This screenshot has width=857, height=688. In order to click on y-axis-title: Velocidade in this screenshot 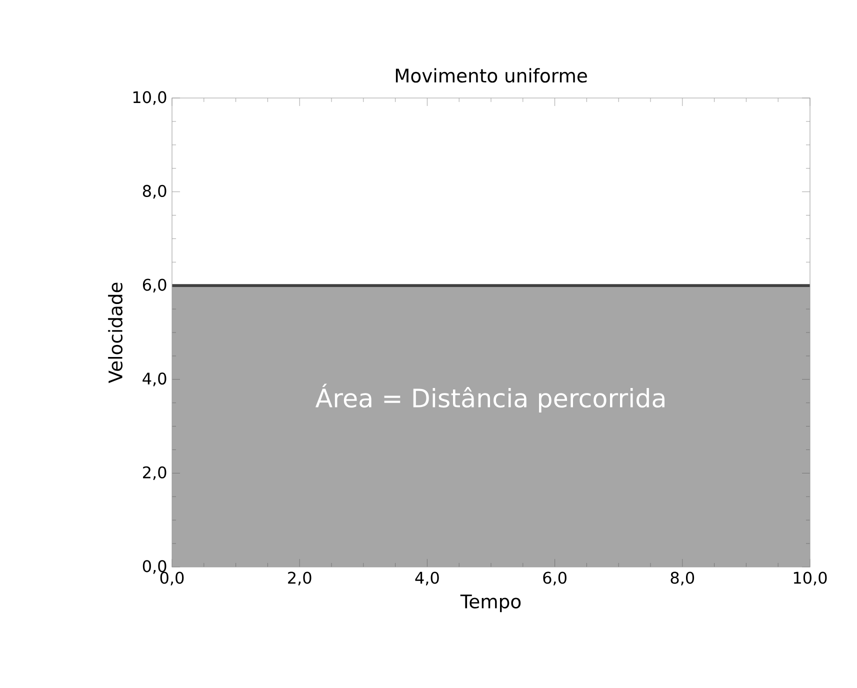, I will do `click(115, 333)`.